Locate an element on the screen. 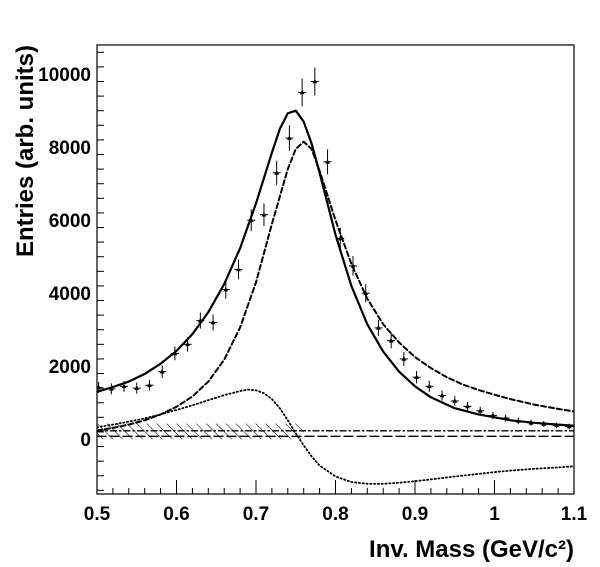  x-tick-label: 0.5 is located at coordinates (97, 514).